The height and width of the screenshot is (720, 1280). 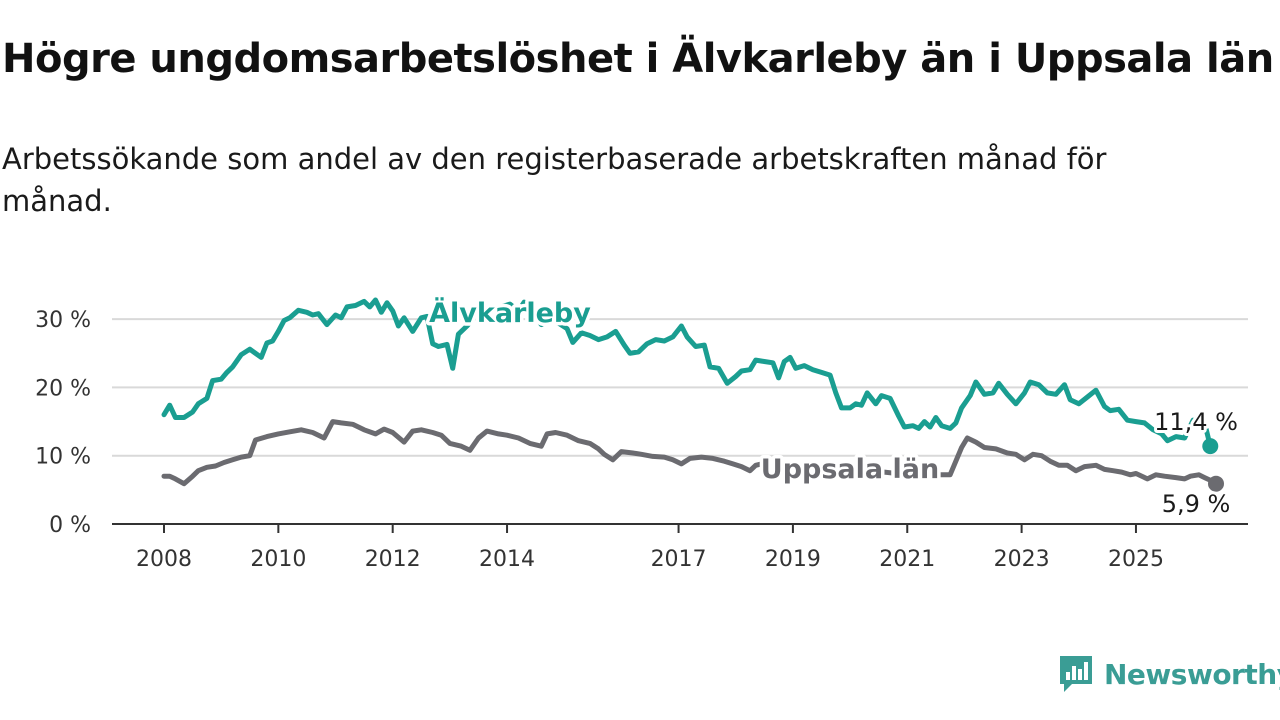 I want to click on brand-name: Newsworthy, so click(x=1192, y=674).